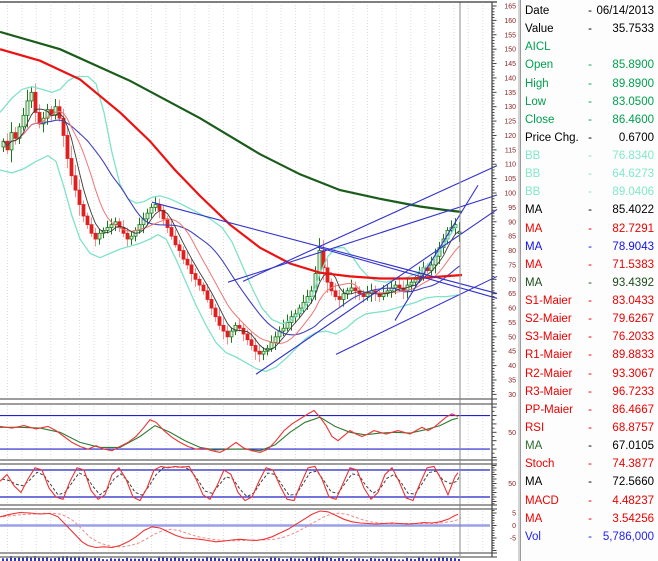 Image resolution: width=658 pixels, height=561 pixels. Describe the element at coordinates (510, 194) in the screenshot. I see `axis-tick-label: 100` at that location.